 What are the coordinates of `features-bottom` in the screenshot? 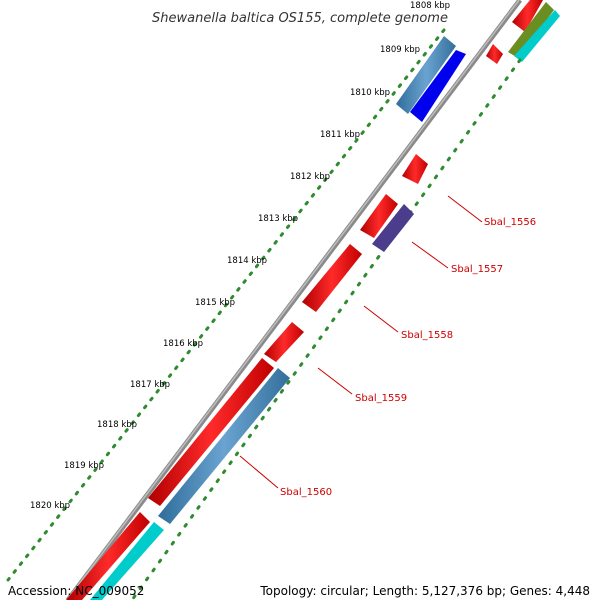 It's located at (115, 556).